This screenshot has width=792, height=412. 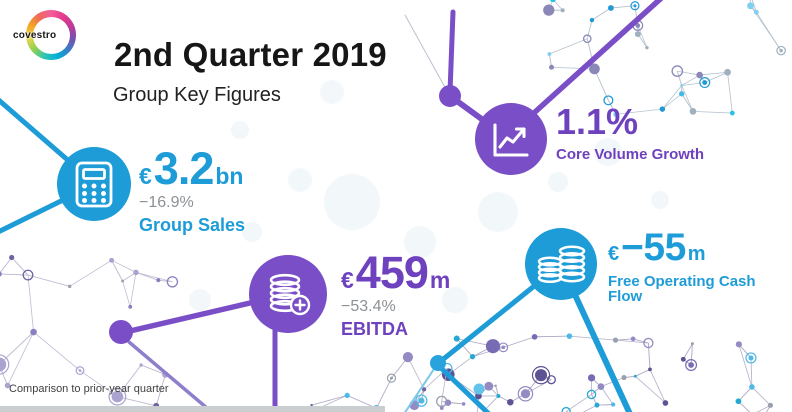 I want to click on metric-free-operating-cash-flow: € −55 m Free Operating Cash Flow, so click(x=700, y=266).